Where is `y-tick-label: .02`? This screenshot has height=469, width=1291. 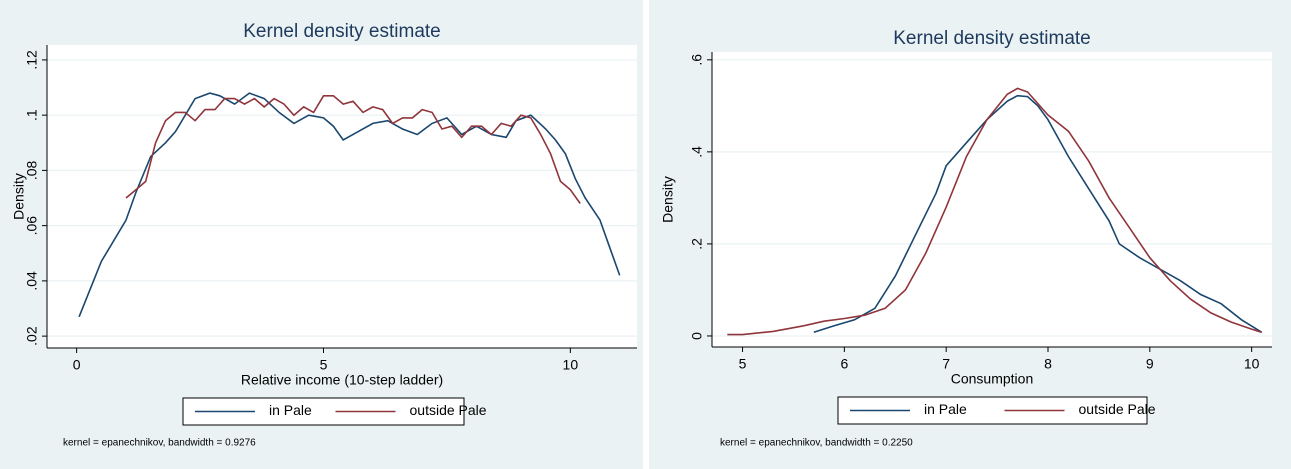
y-tick-label: .02 is located at coordinates (32, 336).